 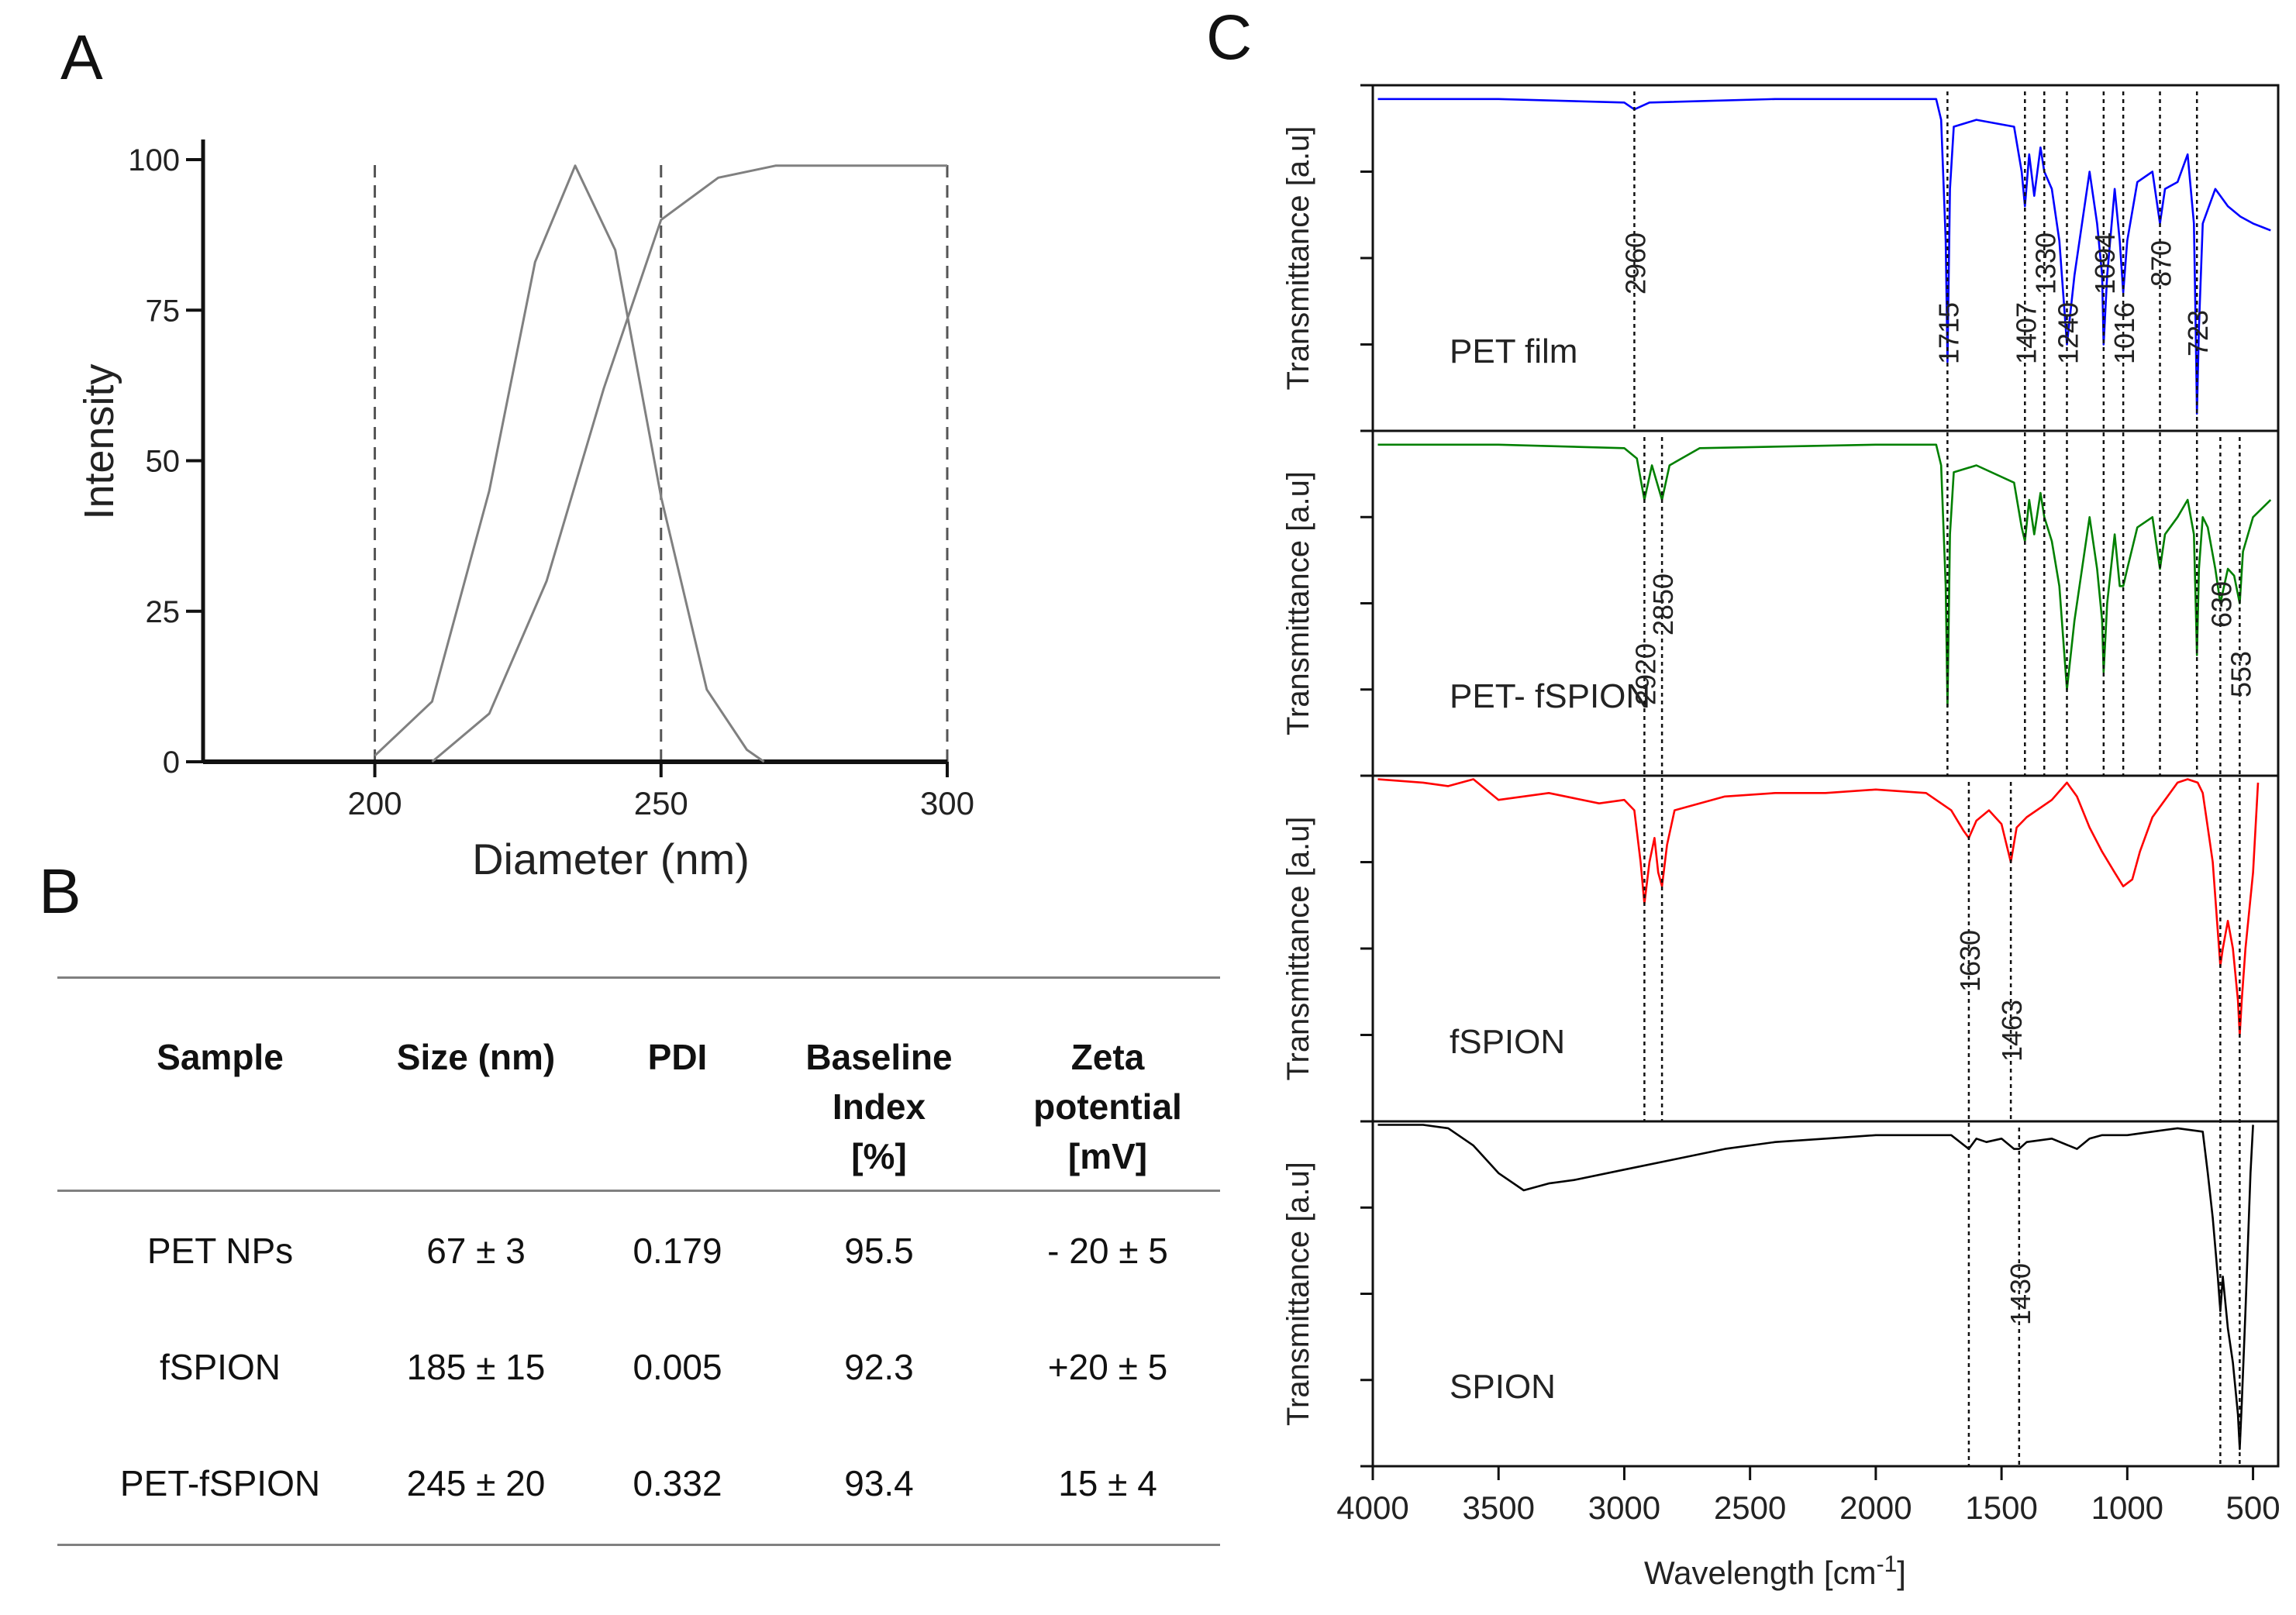 I want to click on x-tick-label: 300, so click(x=947, y=803).